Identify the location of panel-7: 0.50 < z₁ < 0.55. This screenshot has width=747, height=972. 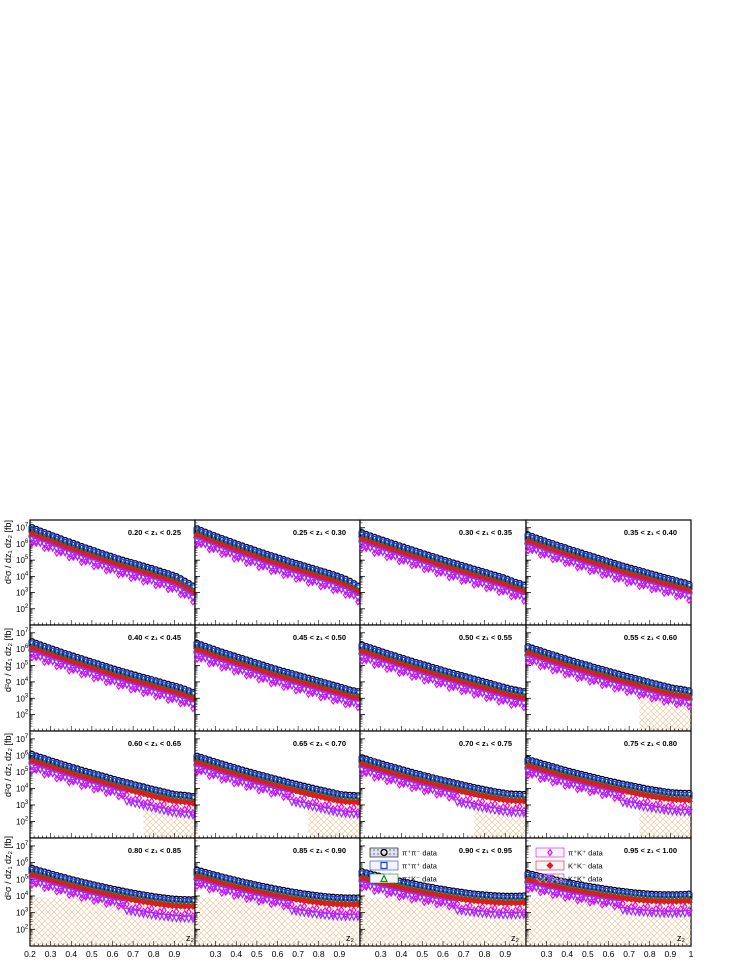
(443, 678).